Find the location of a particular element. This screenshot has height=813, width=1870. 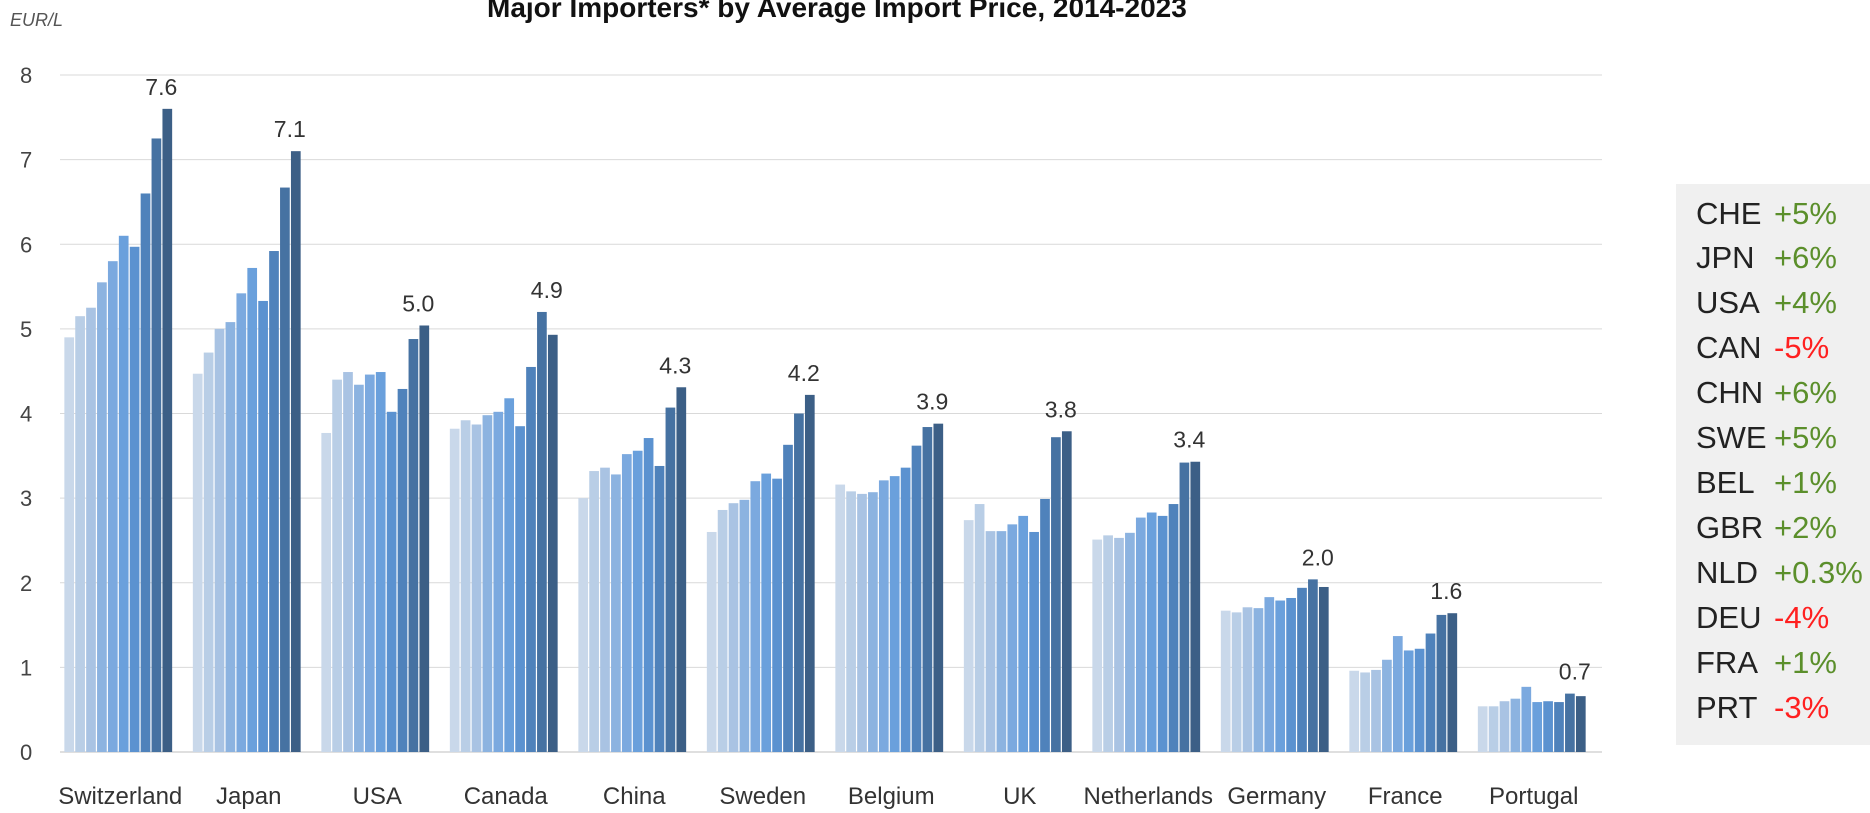

x-tick-label: Portugal is located at coordinates (1533, 796).